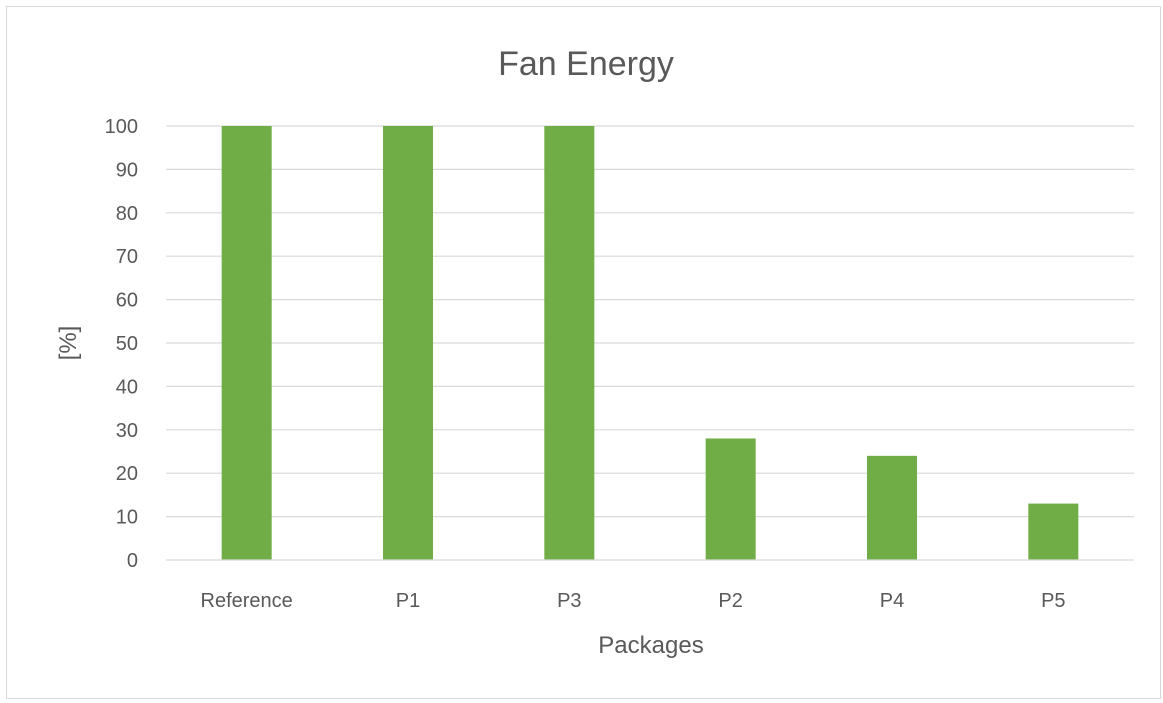  What do you see at coordinates (121, 127) in the screenshot?
I see `y-tick-label-100: 100` at bounding box center [121, 127].